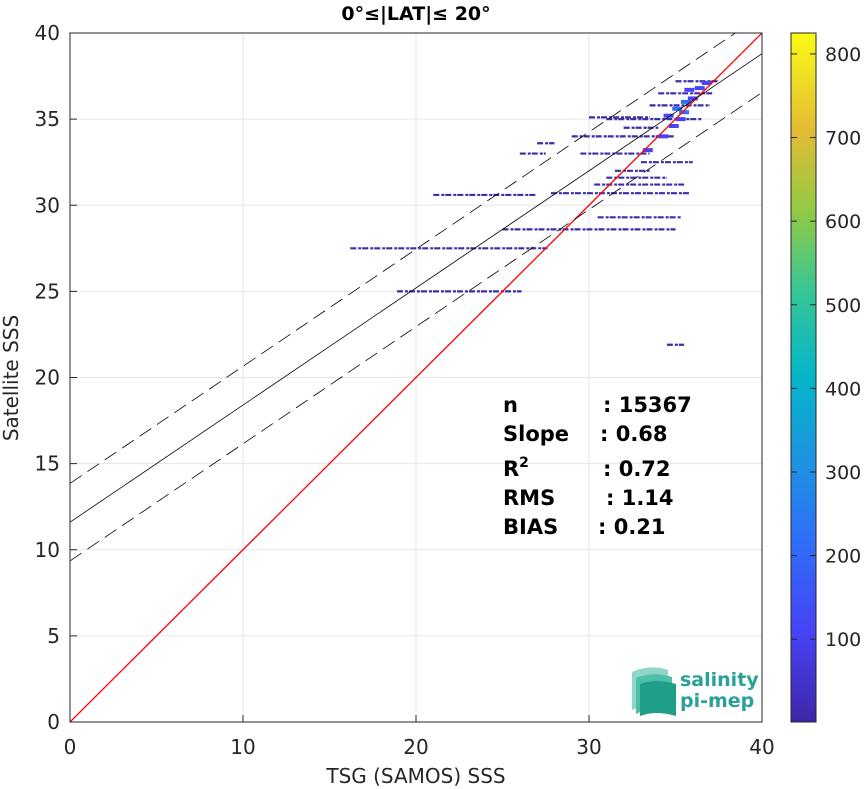  Describe the element at coordinates (415, 776) in the screenshot. I see `x-axis-label: TSG (SAMOS) SSS` at that location.